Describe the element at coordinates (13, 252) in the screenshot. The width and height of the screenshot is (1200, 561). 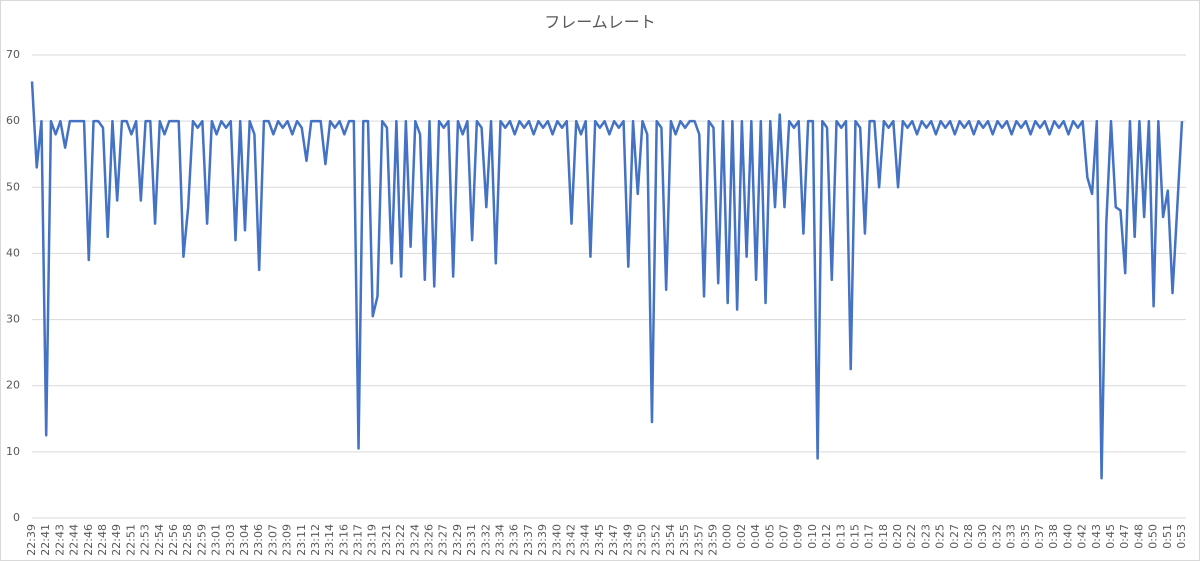
I see `y-tick-label: 40` at that location.